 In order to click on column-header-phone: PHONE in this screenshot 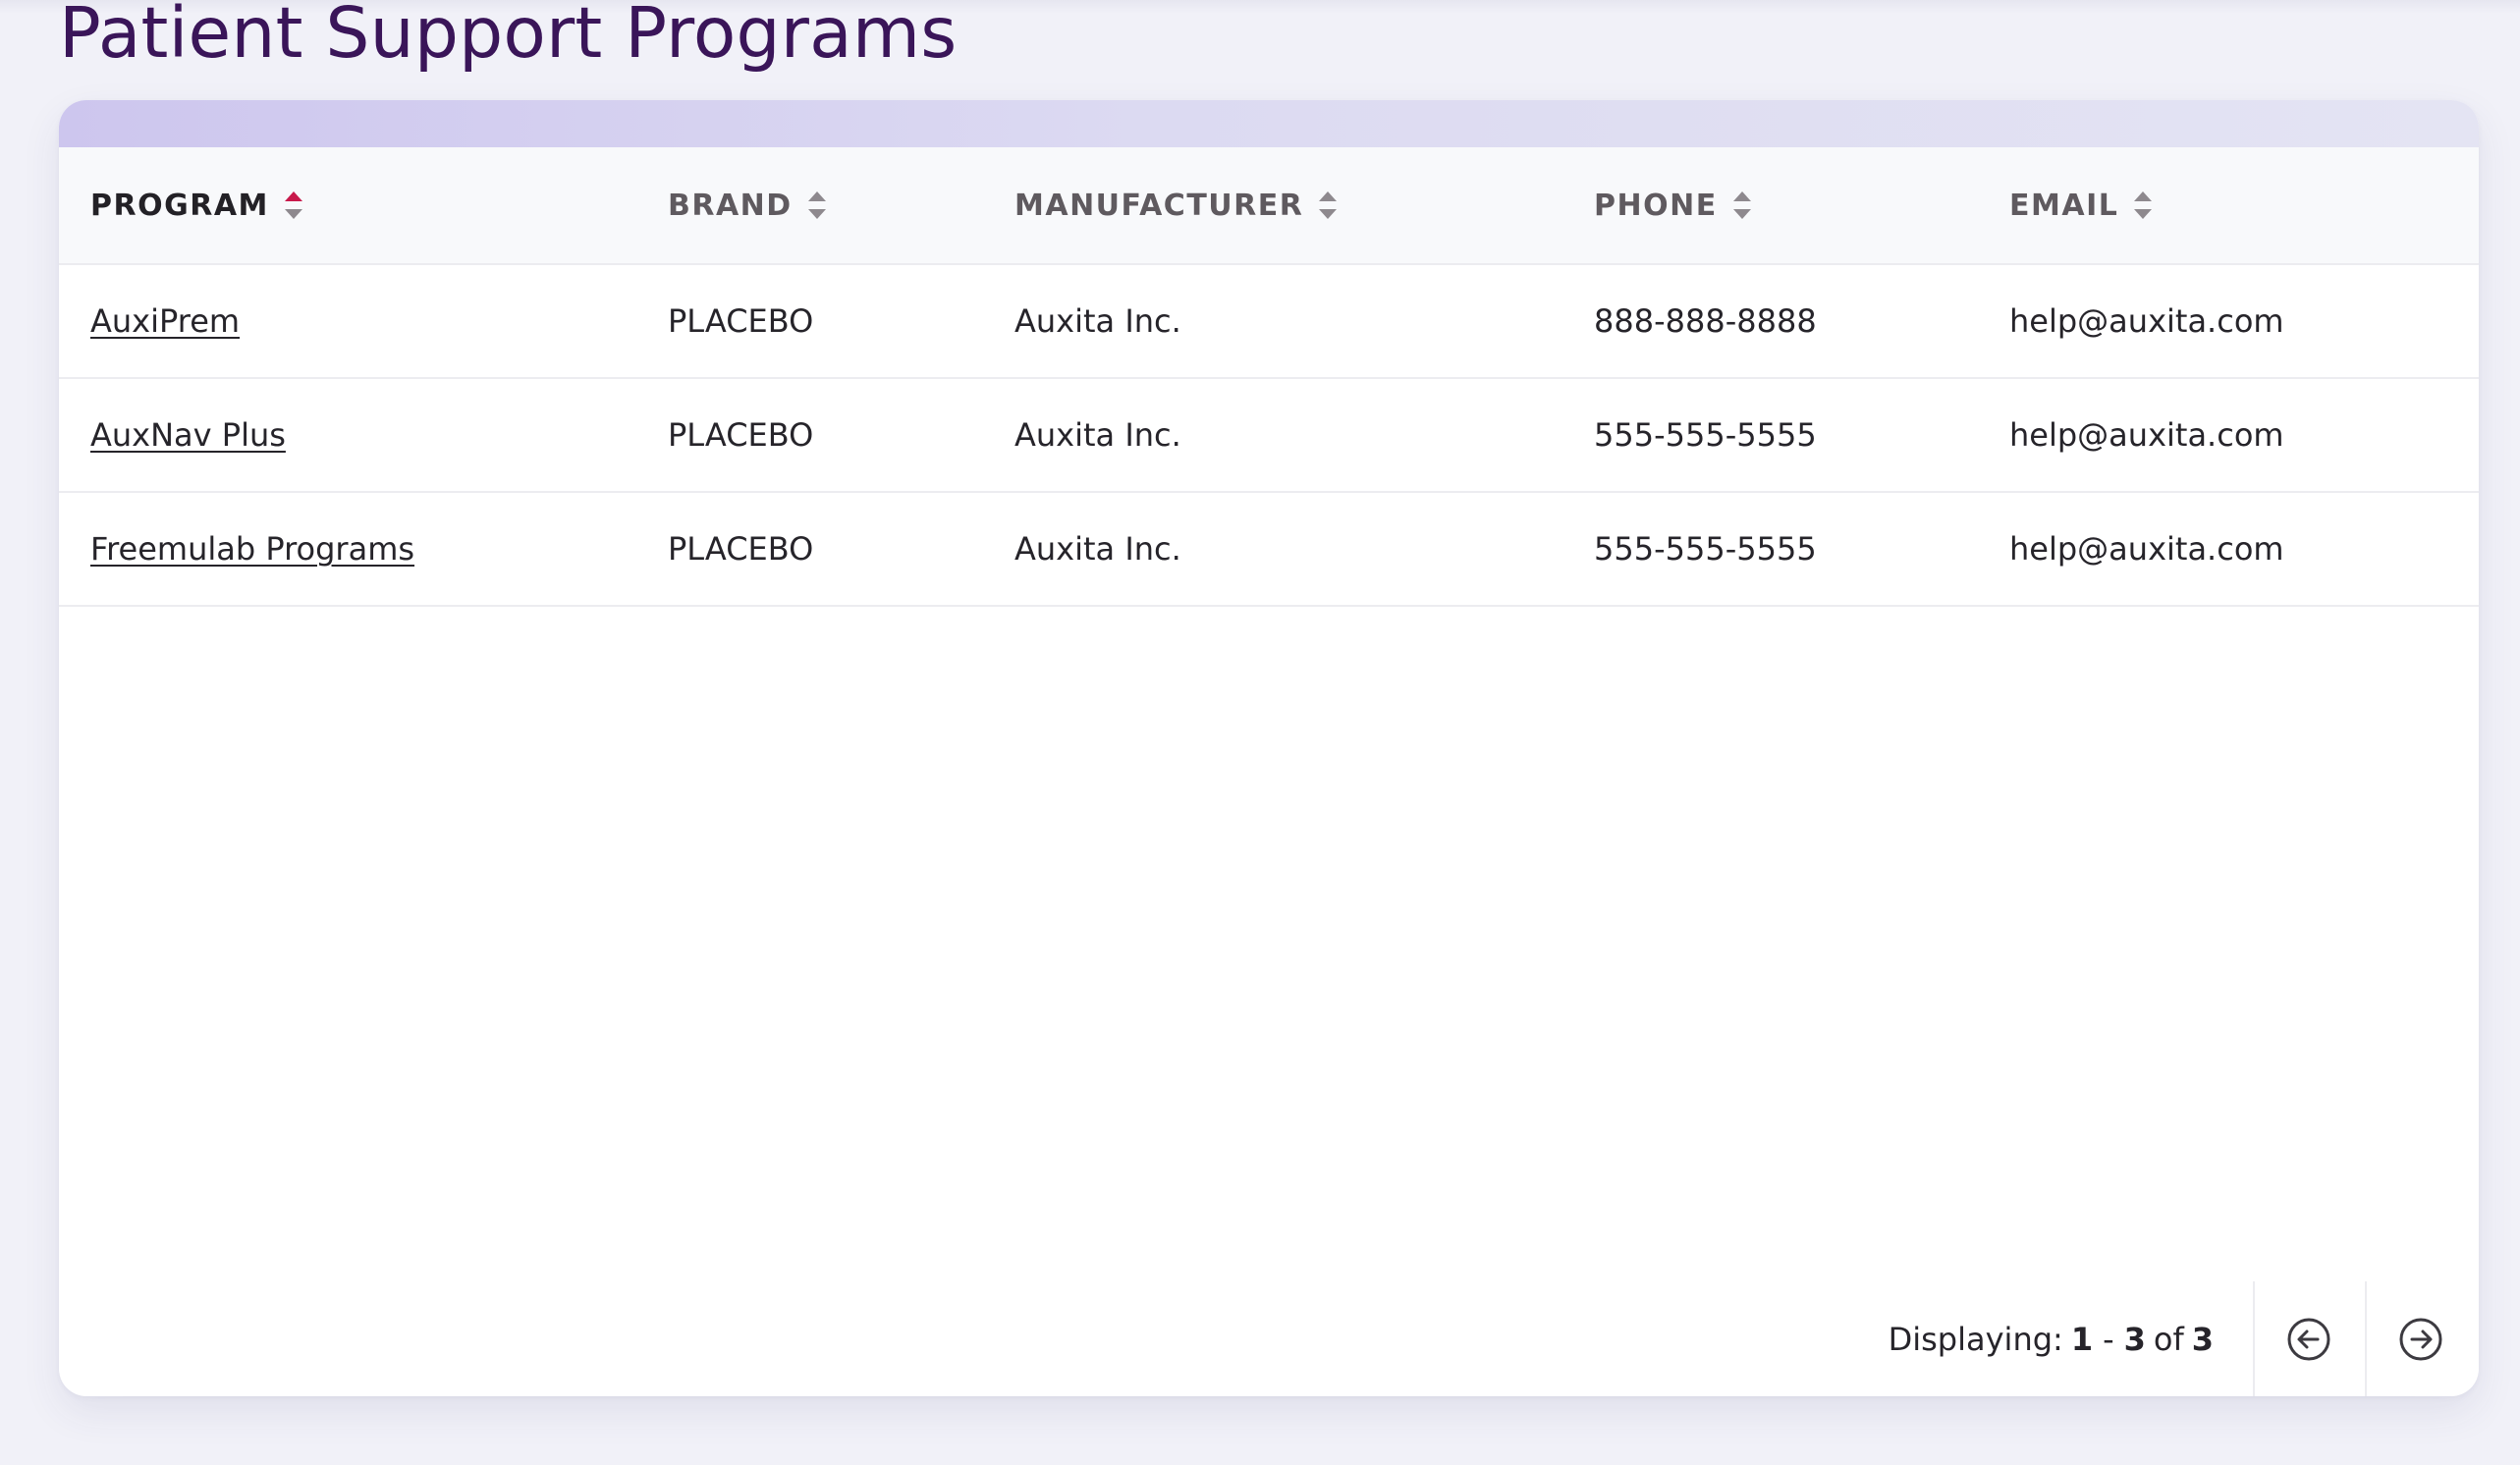, I will do `click(1673, 205)`.